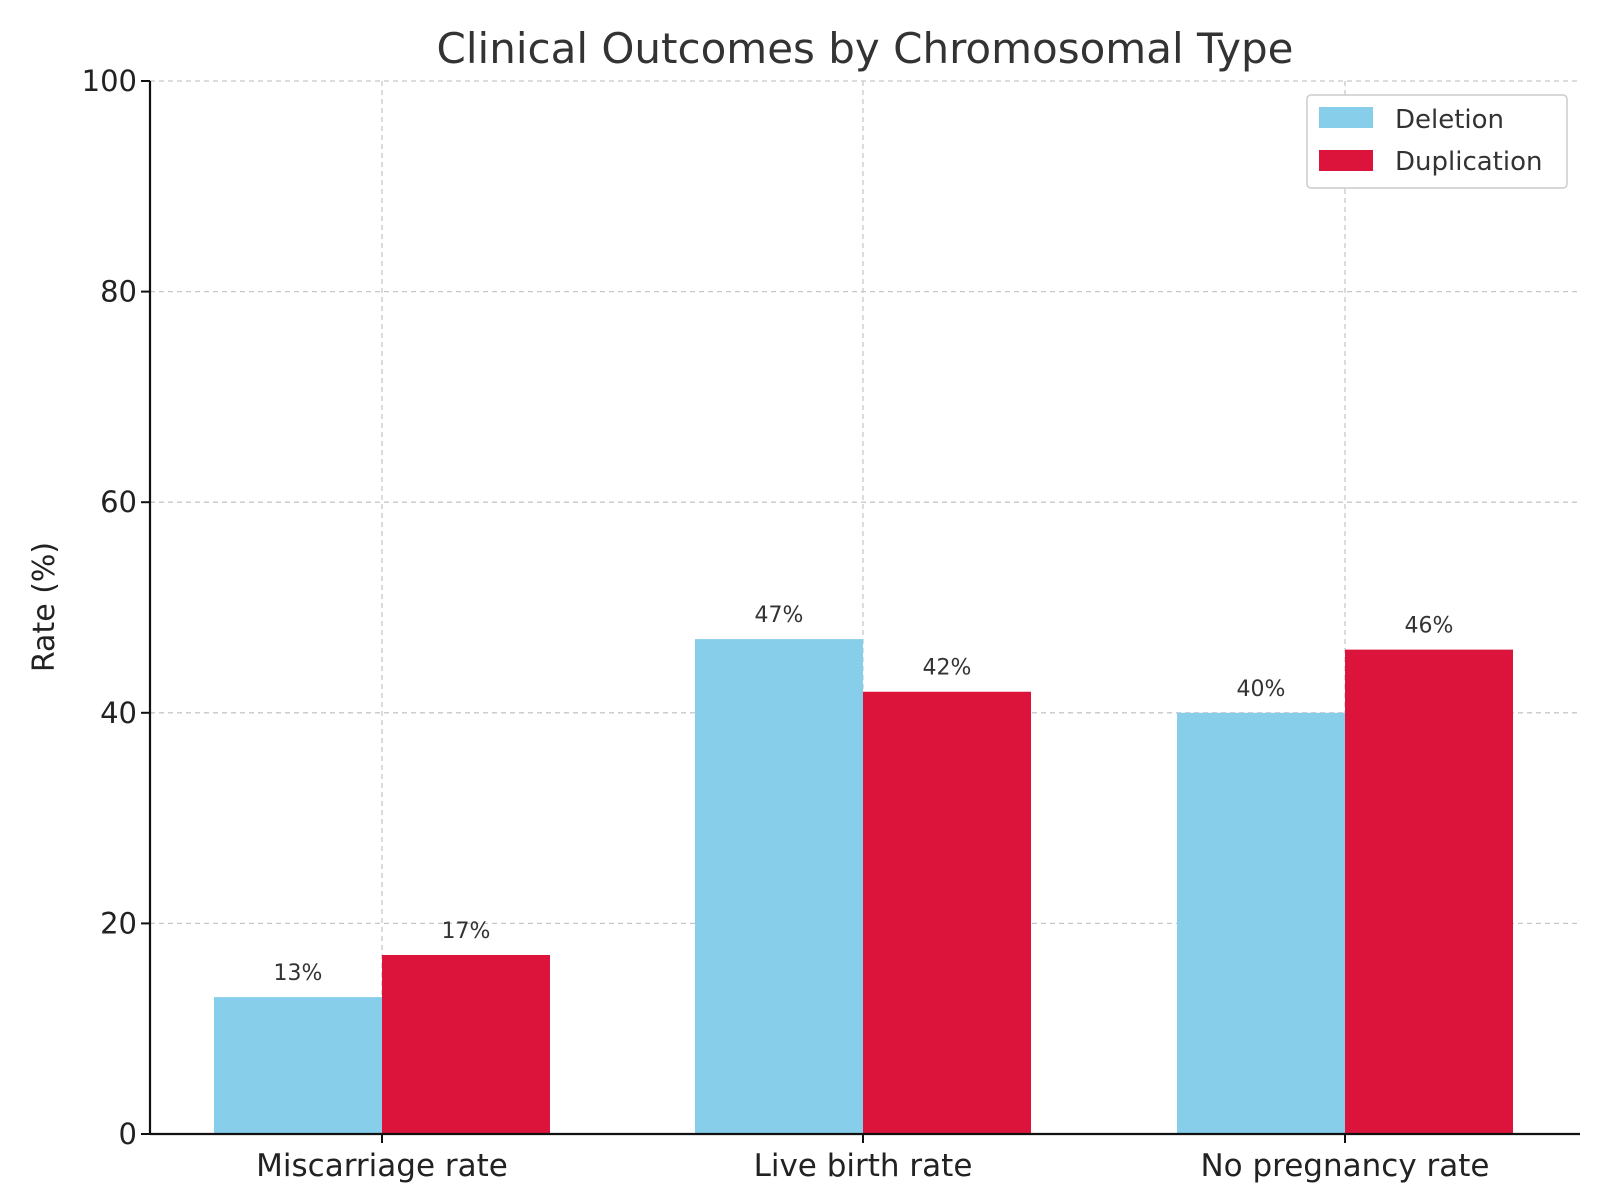  What do you see at coordinates (779, 615) in the screenshot?
I see `bar-value-label: 47%` at bounding box center [779, 615].